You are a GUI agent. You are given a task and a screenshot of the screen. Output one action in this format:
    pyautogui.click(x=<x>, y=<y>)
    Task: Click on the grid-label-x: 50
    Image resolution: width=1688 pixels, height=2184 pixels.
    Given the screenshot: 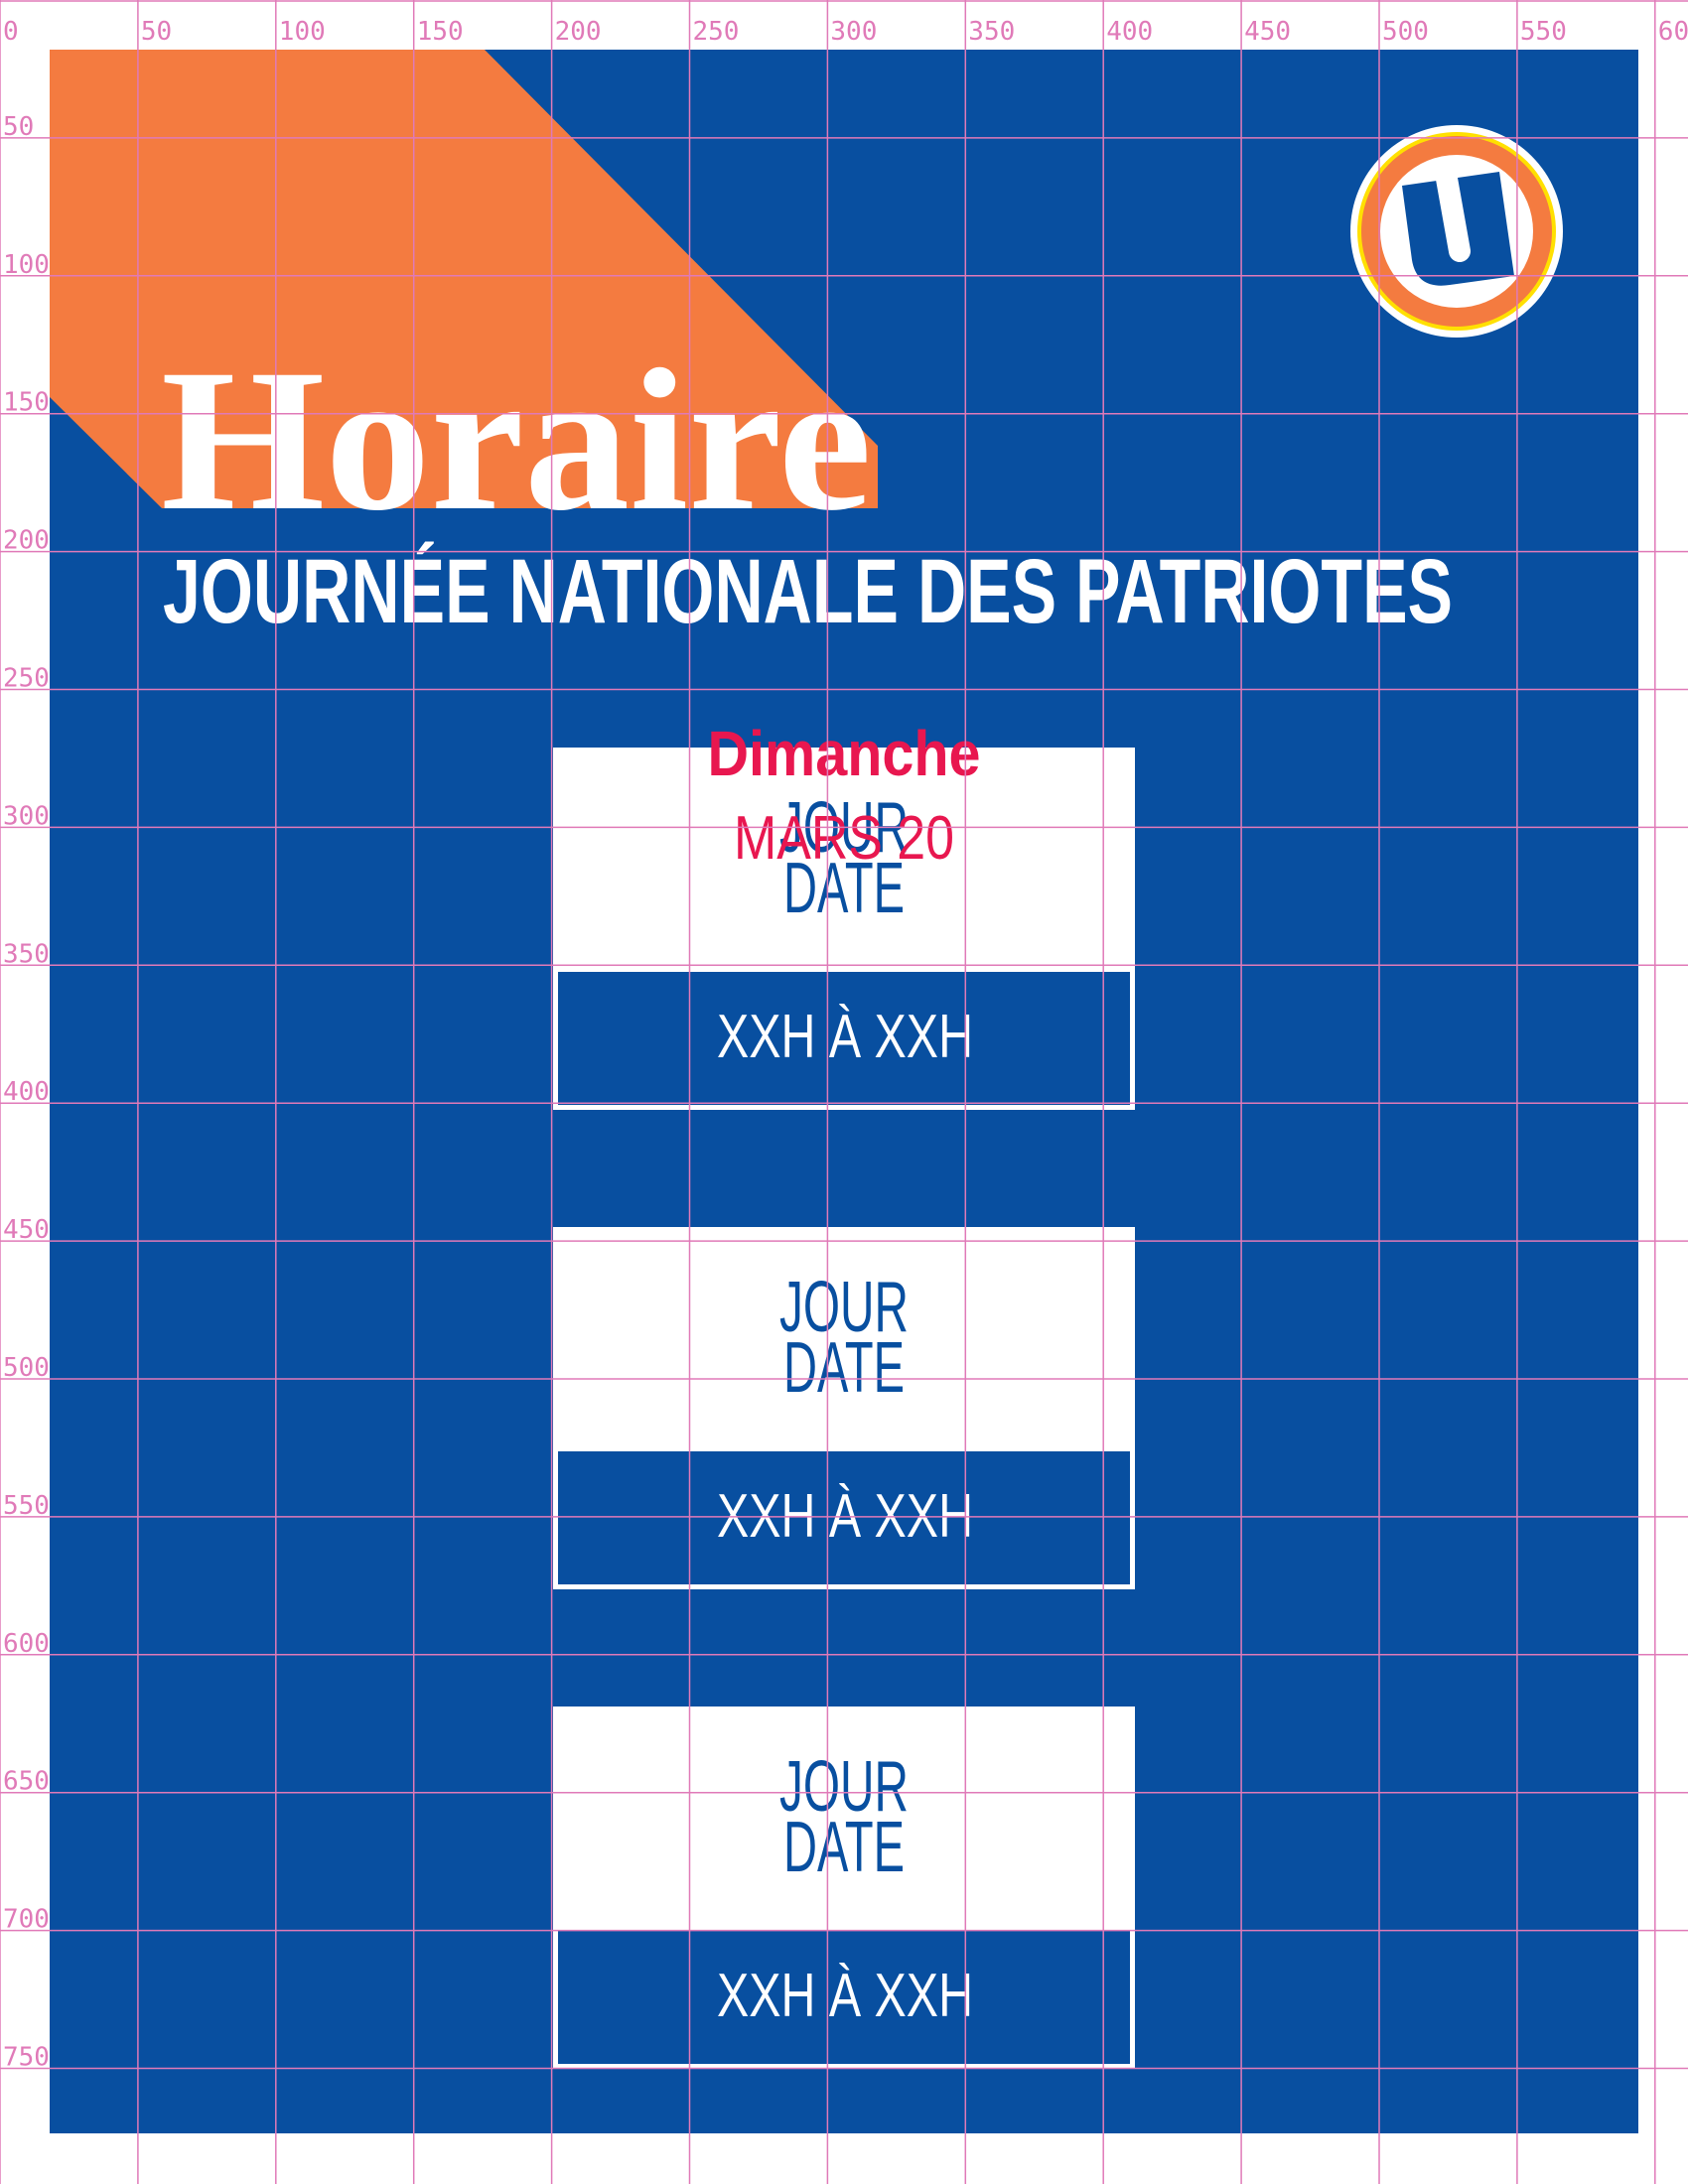 What is the action you would take?
    pyautogui.click(x=156, y=32)
    